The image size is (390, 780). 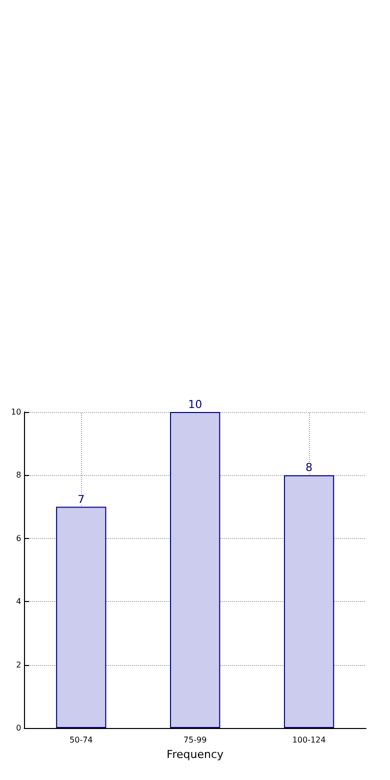 What do you see at coordinates (19, 538) in the screenshot?
I see `y-tick-label: 6` at bounding box center [19, 538].